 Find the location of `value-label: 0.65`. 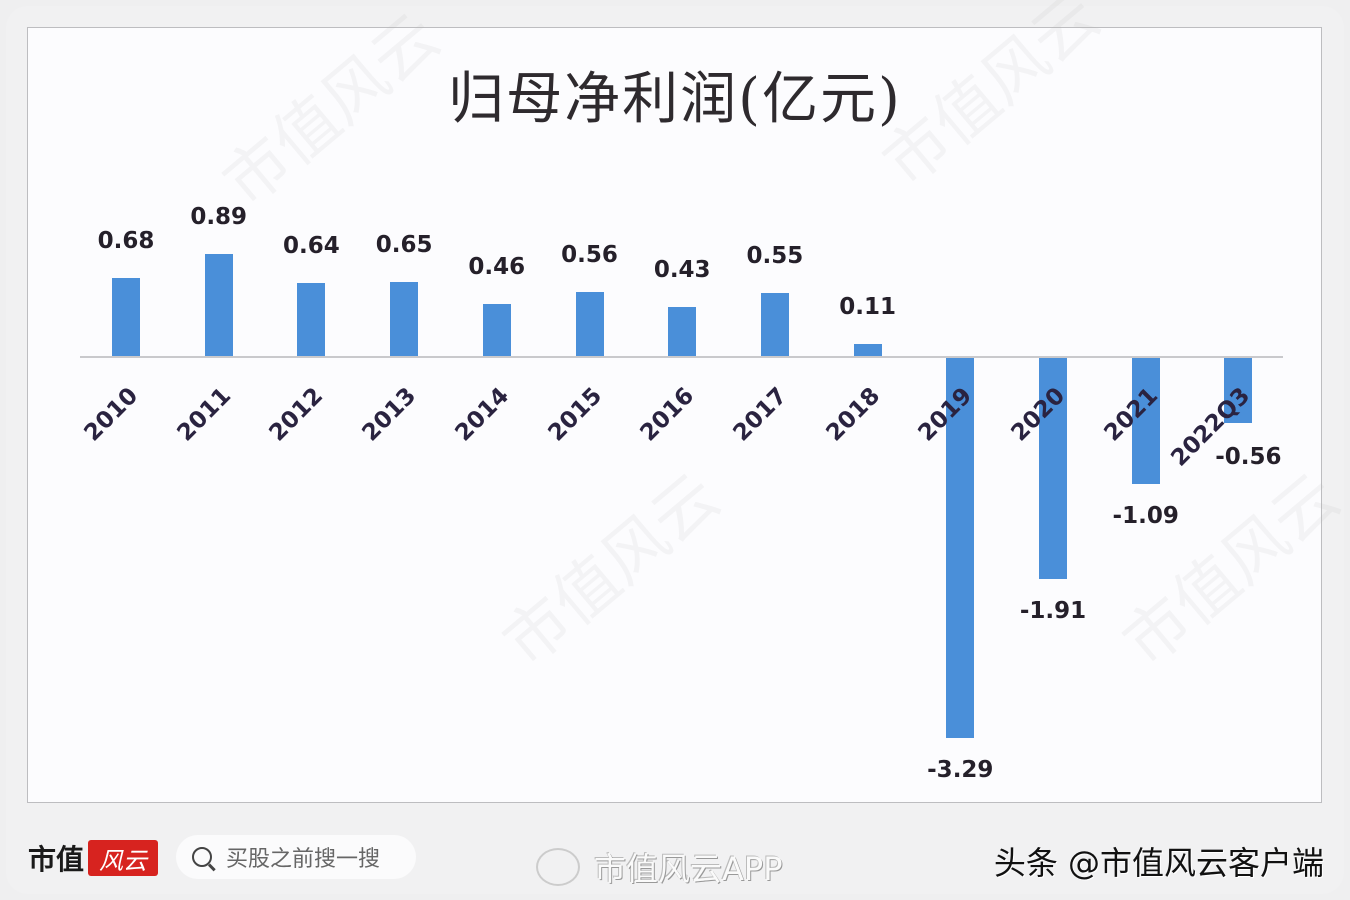

value-label: 0.65 is located at coordinates (404, 244).